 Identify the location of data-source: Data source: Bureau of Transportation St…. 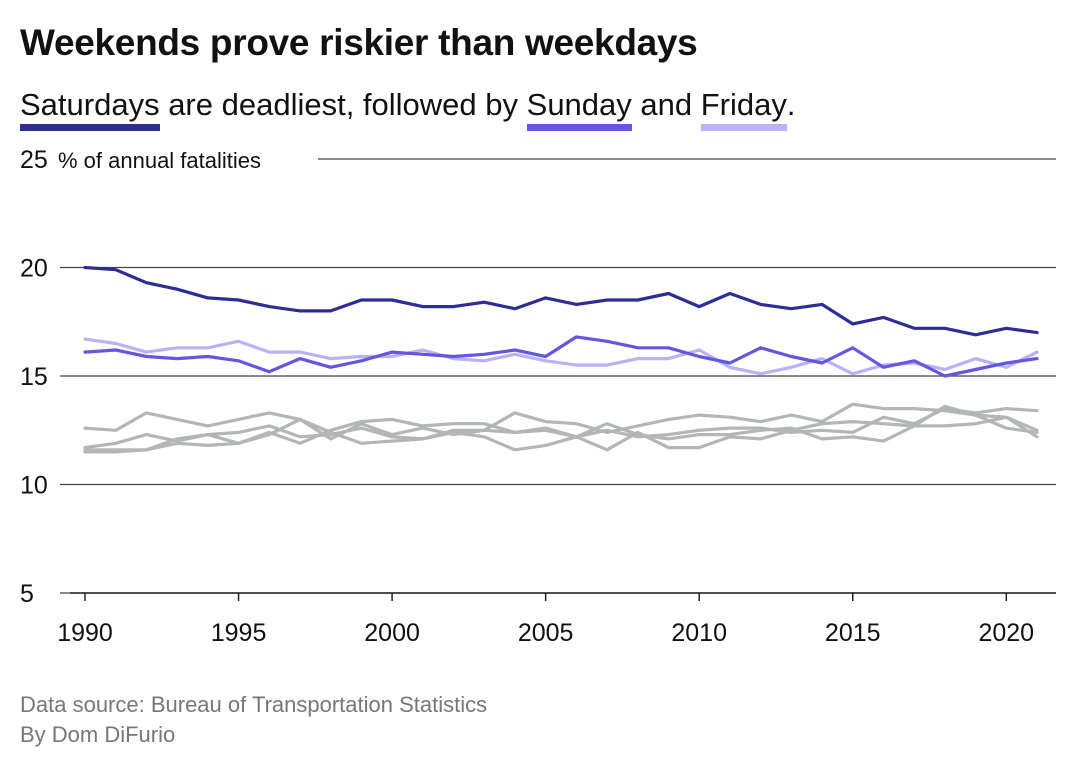
(254, 704).